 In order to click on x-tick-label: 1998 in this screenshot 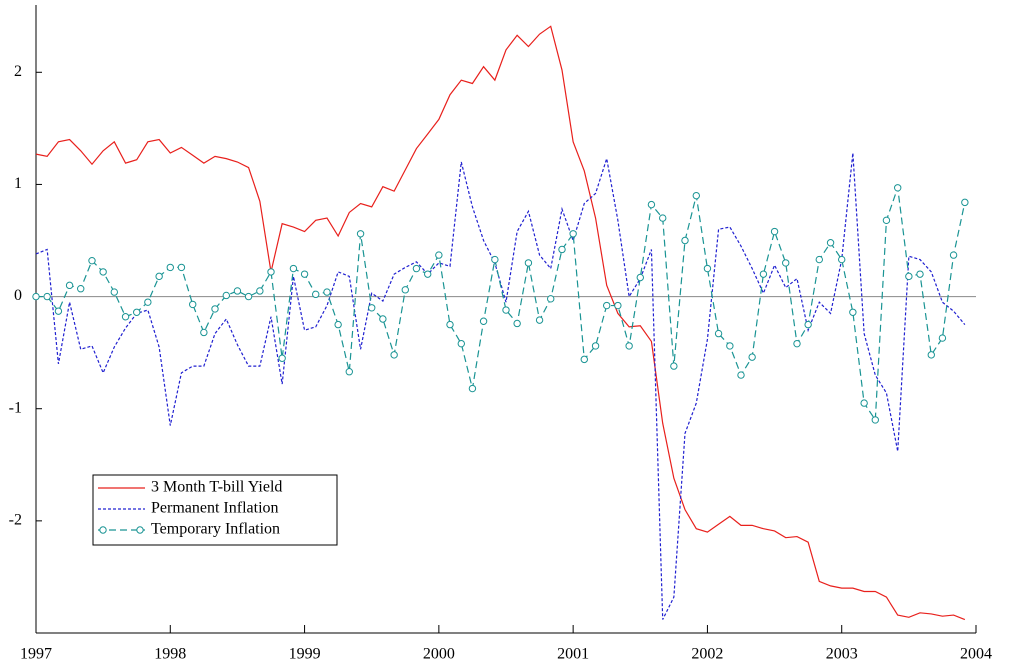, I will do `click(170, 654)`.